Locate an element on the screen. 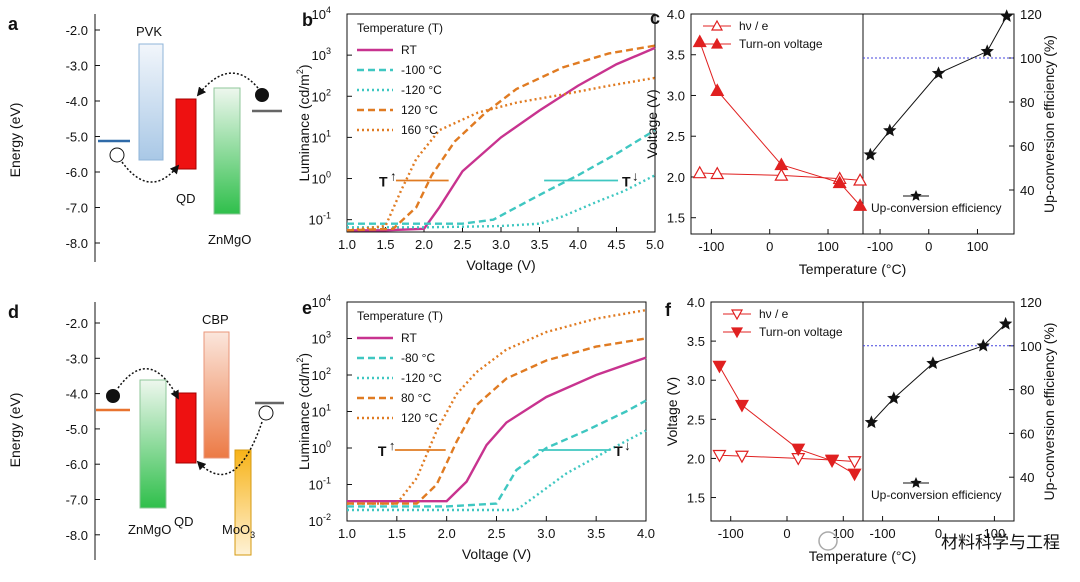 The width and height of the screenshot is (1080, 582). energy-axis-label-d: Energy (eV) is located at coordinates (15, 430).